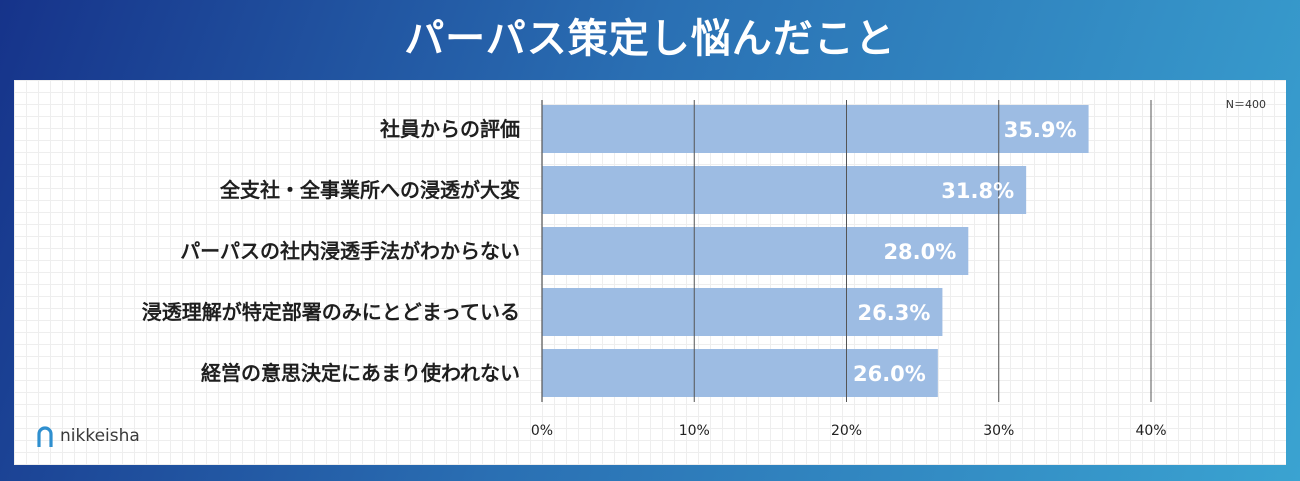  I want to click on logo-arch-icon, so click(45, 436).